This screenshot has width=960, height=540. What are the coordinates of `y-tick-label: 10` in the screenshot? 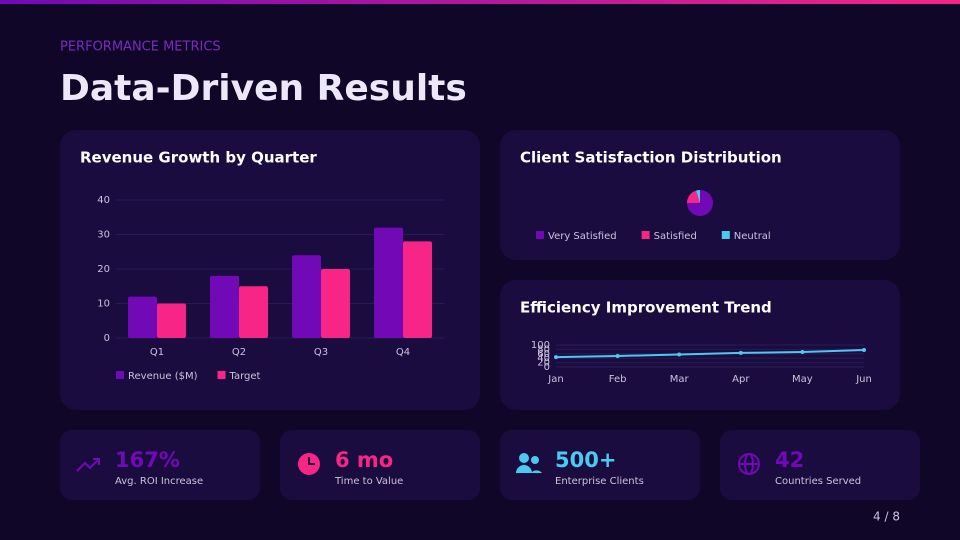 It's located at (103, 304).